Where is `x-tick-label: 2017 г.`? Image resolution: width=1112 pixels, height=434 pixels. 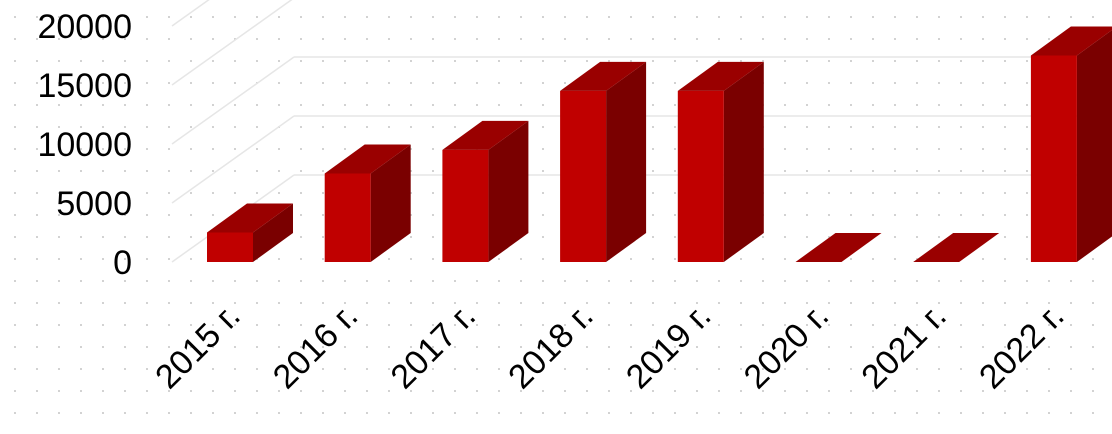
x-tick-label: 2017 г. is located at coordinates (434, 347).